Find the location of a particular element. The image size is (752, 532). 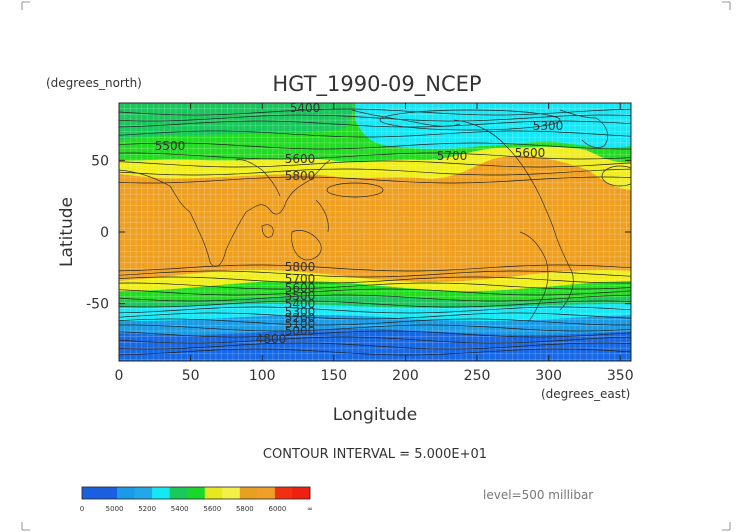

contour-label: 4800 is located at coordinates (271, 339).